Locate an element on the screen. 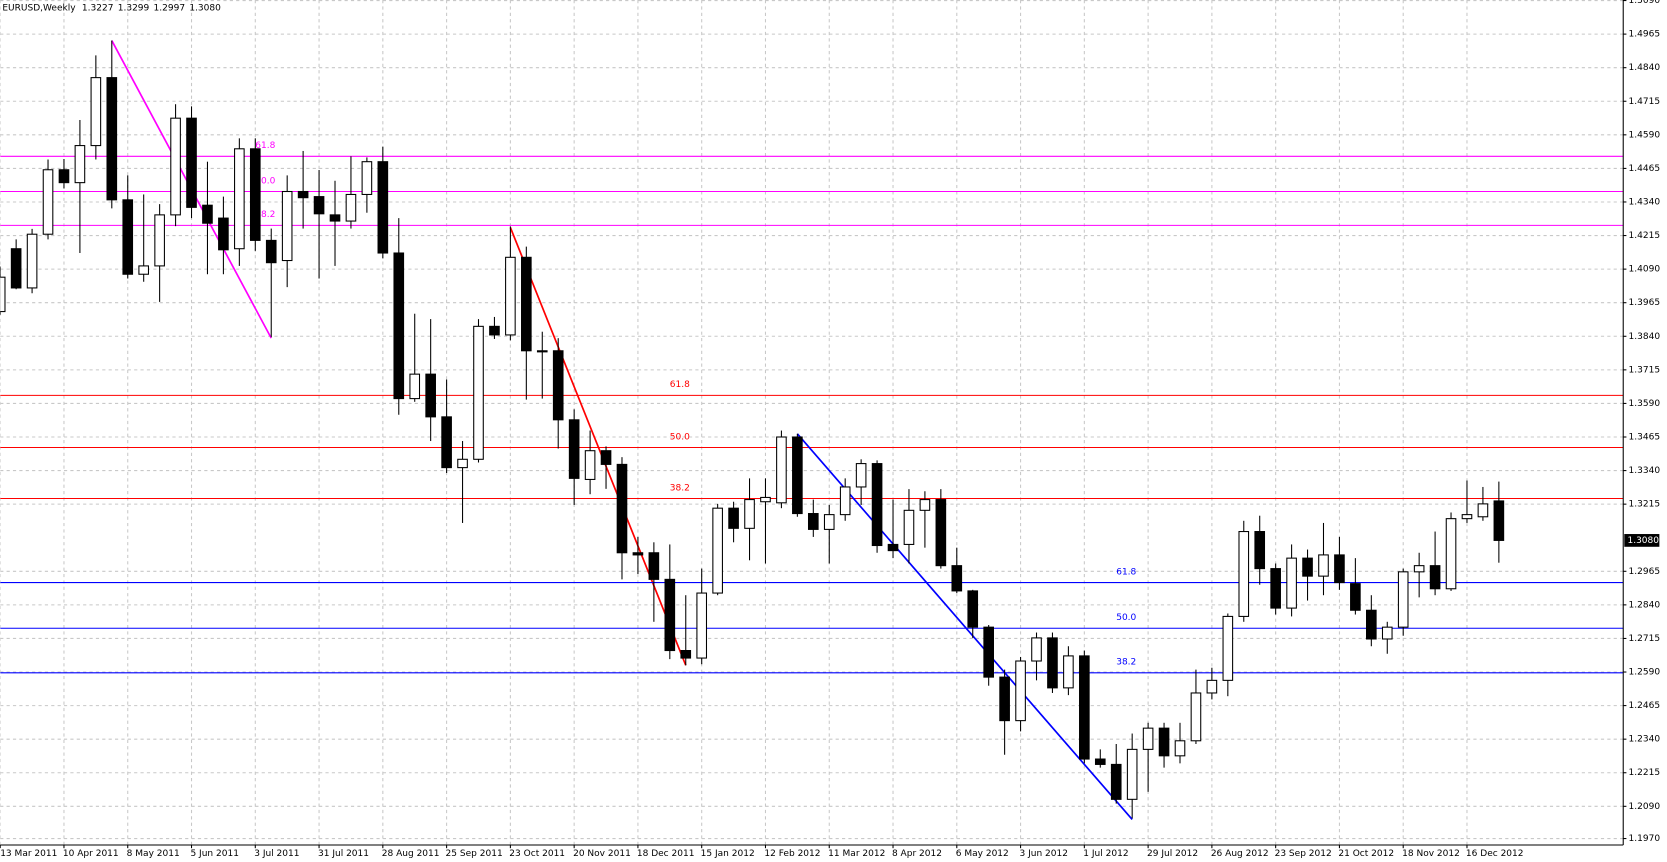  y-tick-label: 1.3215 is located at coordinates (1645, 505).